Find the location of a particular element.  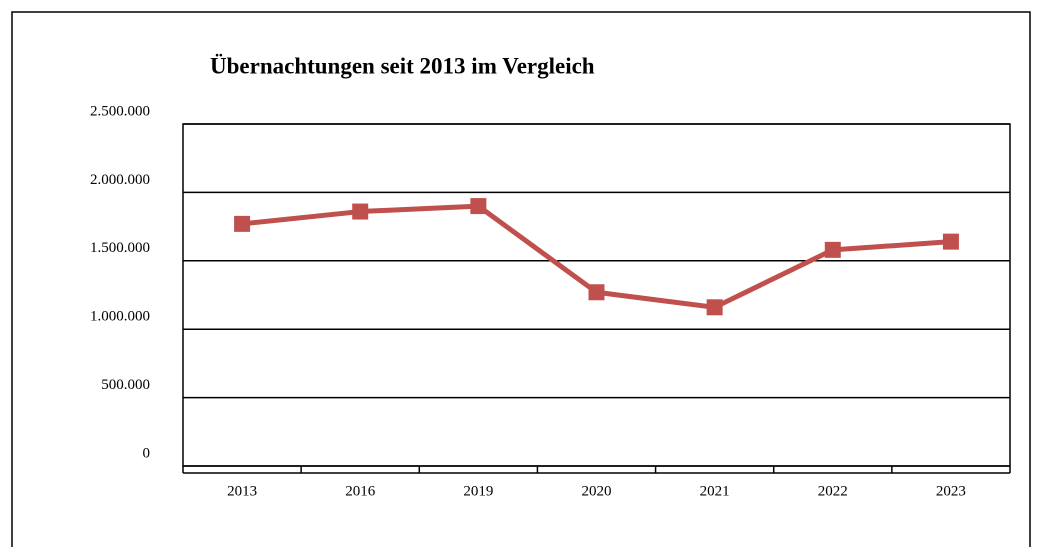

x-tick-label: 2020 is located at coordinates (597, 491).